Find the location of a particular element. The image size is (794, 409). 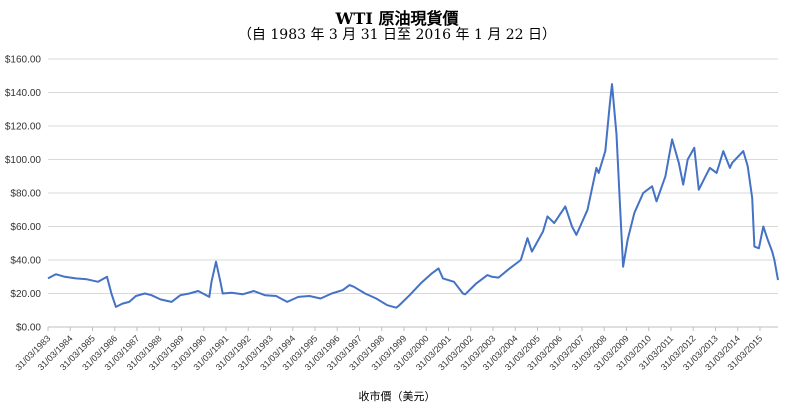

y-tick-label: $140.00 is located at coordinates (23, 93).